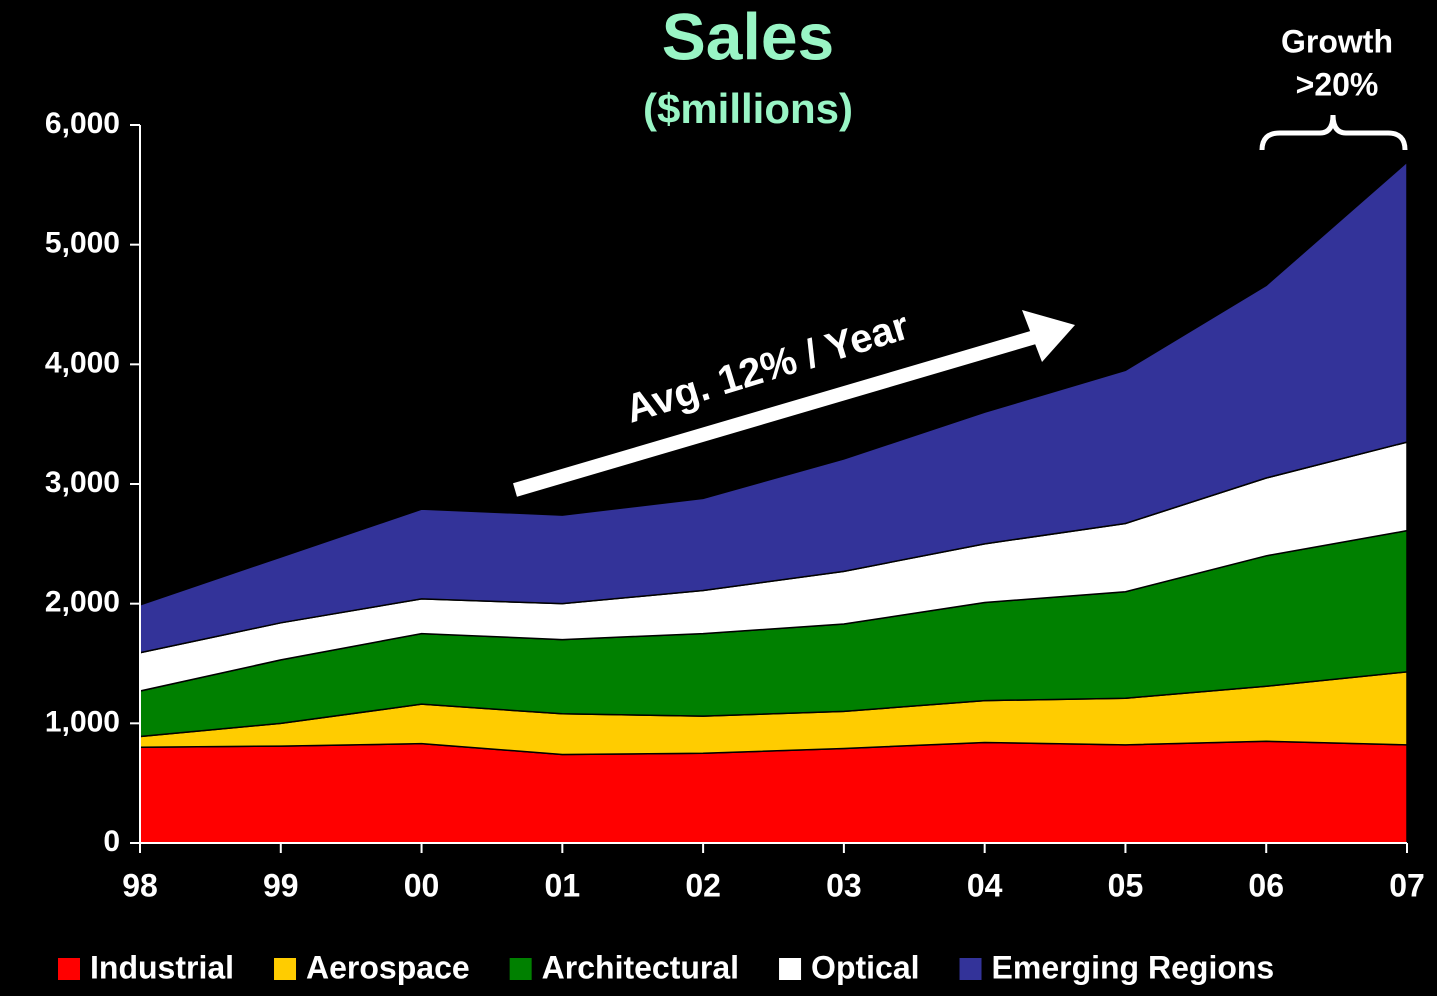 Image resolution: width=1437 pixels, height=996 pixels. Describe the element at coordinates (422, 885) in the screenshot. I see `x-tick-label: 00` at that location.